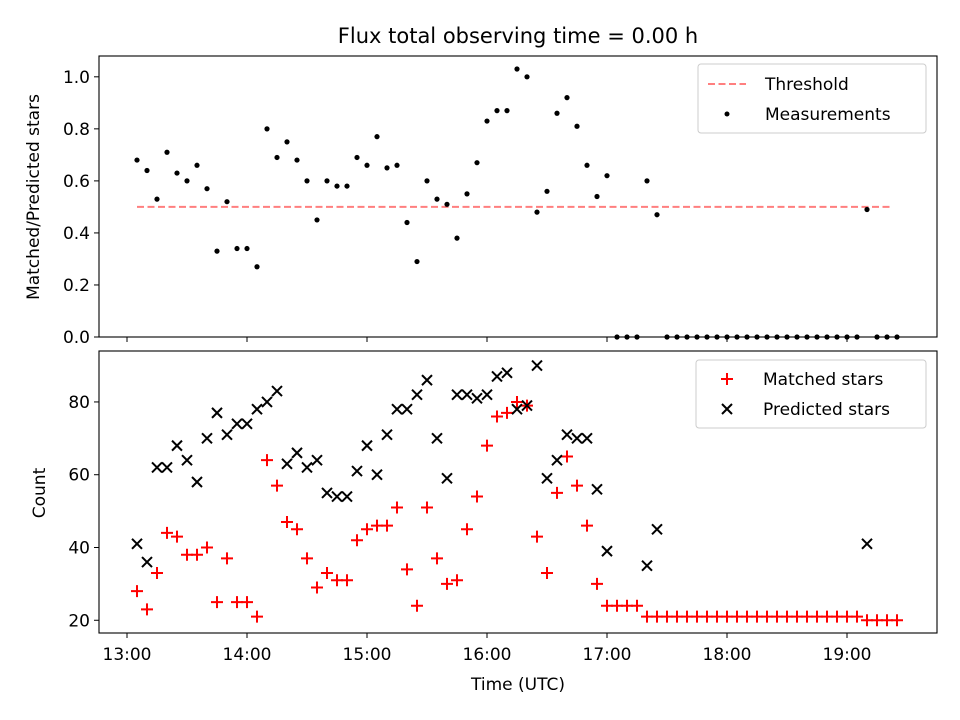 This screenshot has height=720, width=960. What do you see at coordinates (847, 655) in the screenshot?
I see `count-x-tick-label: 19:00` at bounding box center [847, 655].